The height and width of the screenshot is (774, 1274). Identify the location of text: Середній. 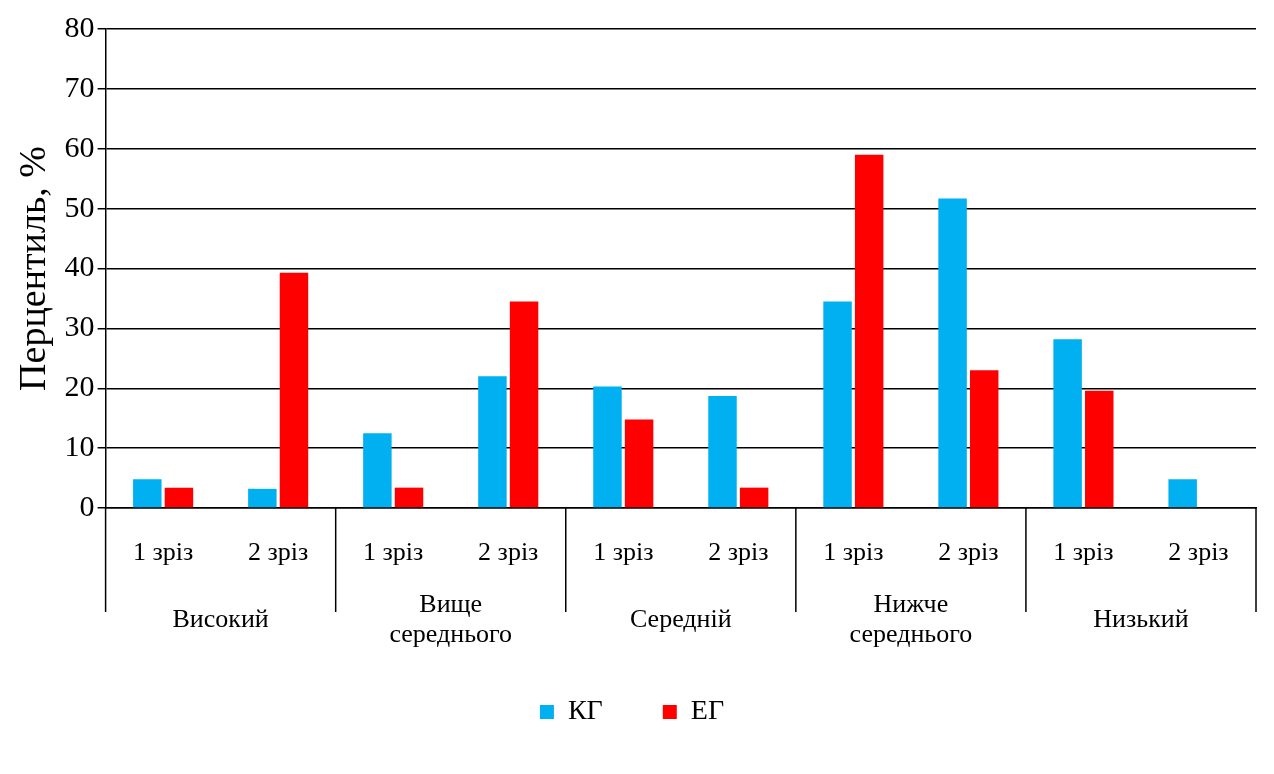
(680, 618).